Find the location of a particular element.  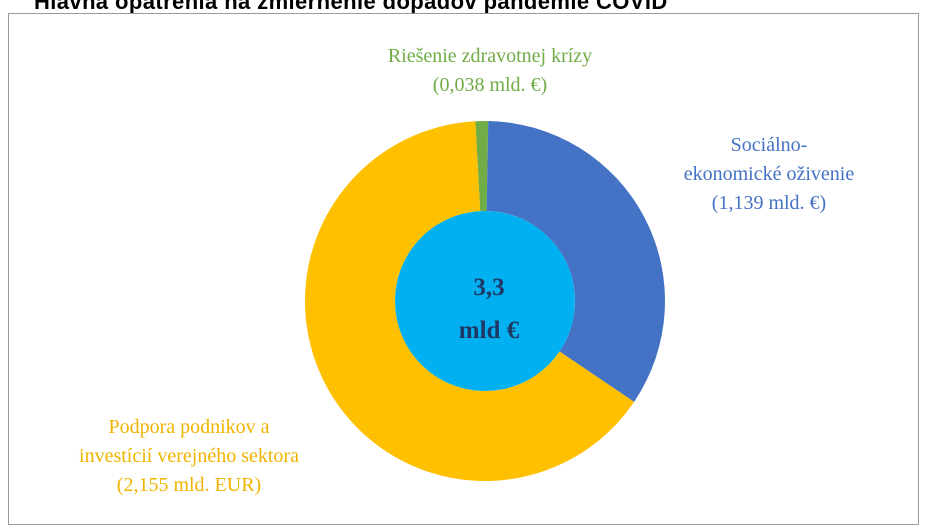

slice-label-line: Riešenie zdravotnej krízy is located at coordinates (490, 56).